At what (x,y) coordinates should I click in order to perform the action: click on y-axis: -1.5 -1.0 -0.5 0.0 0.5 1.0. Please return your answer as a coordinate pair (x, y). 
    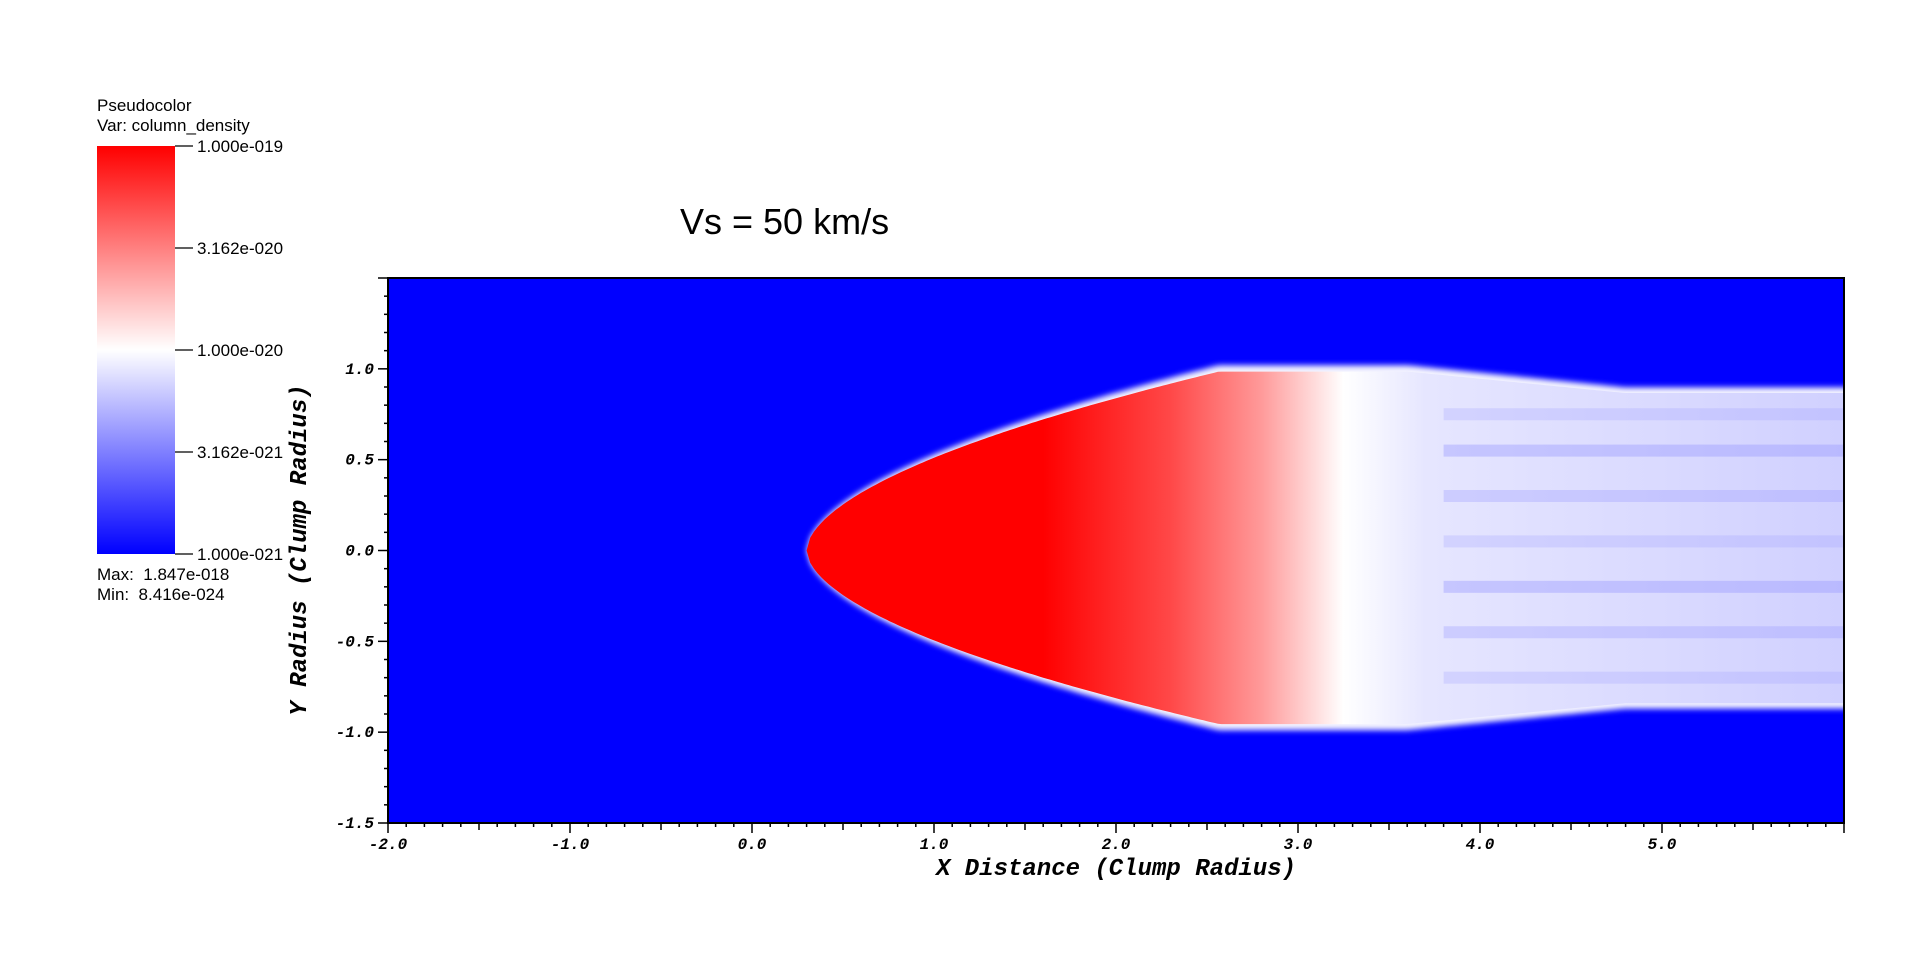
    Looking at the image, I should click on (362, 555).